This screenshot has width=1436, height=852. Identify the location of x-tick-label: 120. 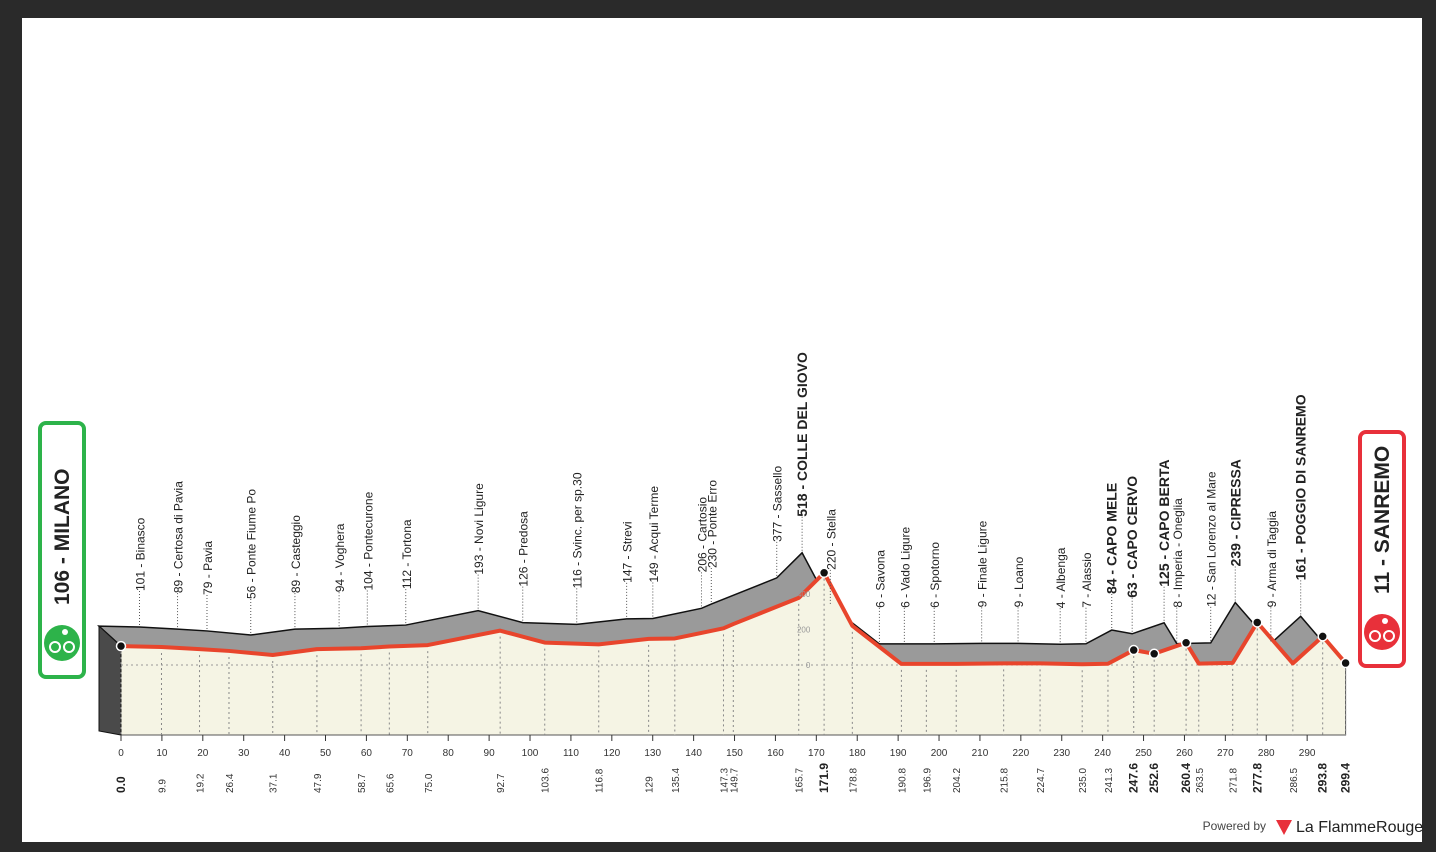
(611, 753).